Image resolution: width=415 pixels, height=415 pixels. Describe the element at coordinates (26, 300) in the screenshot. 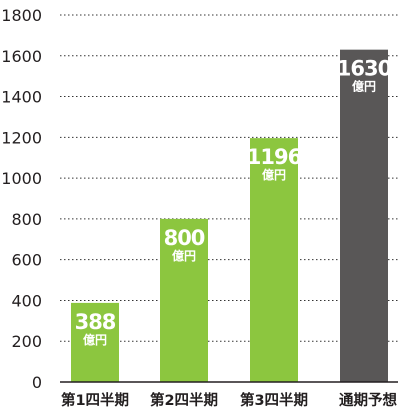

I see `y-tick-label: 400` at that location.